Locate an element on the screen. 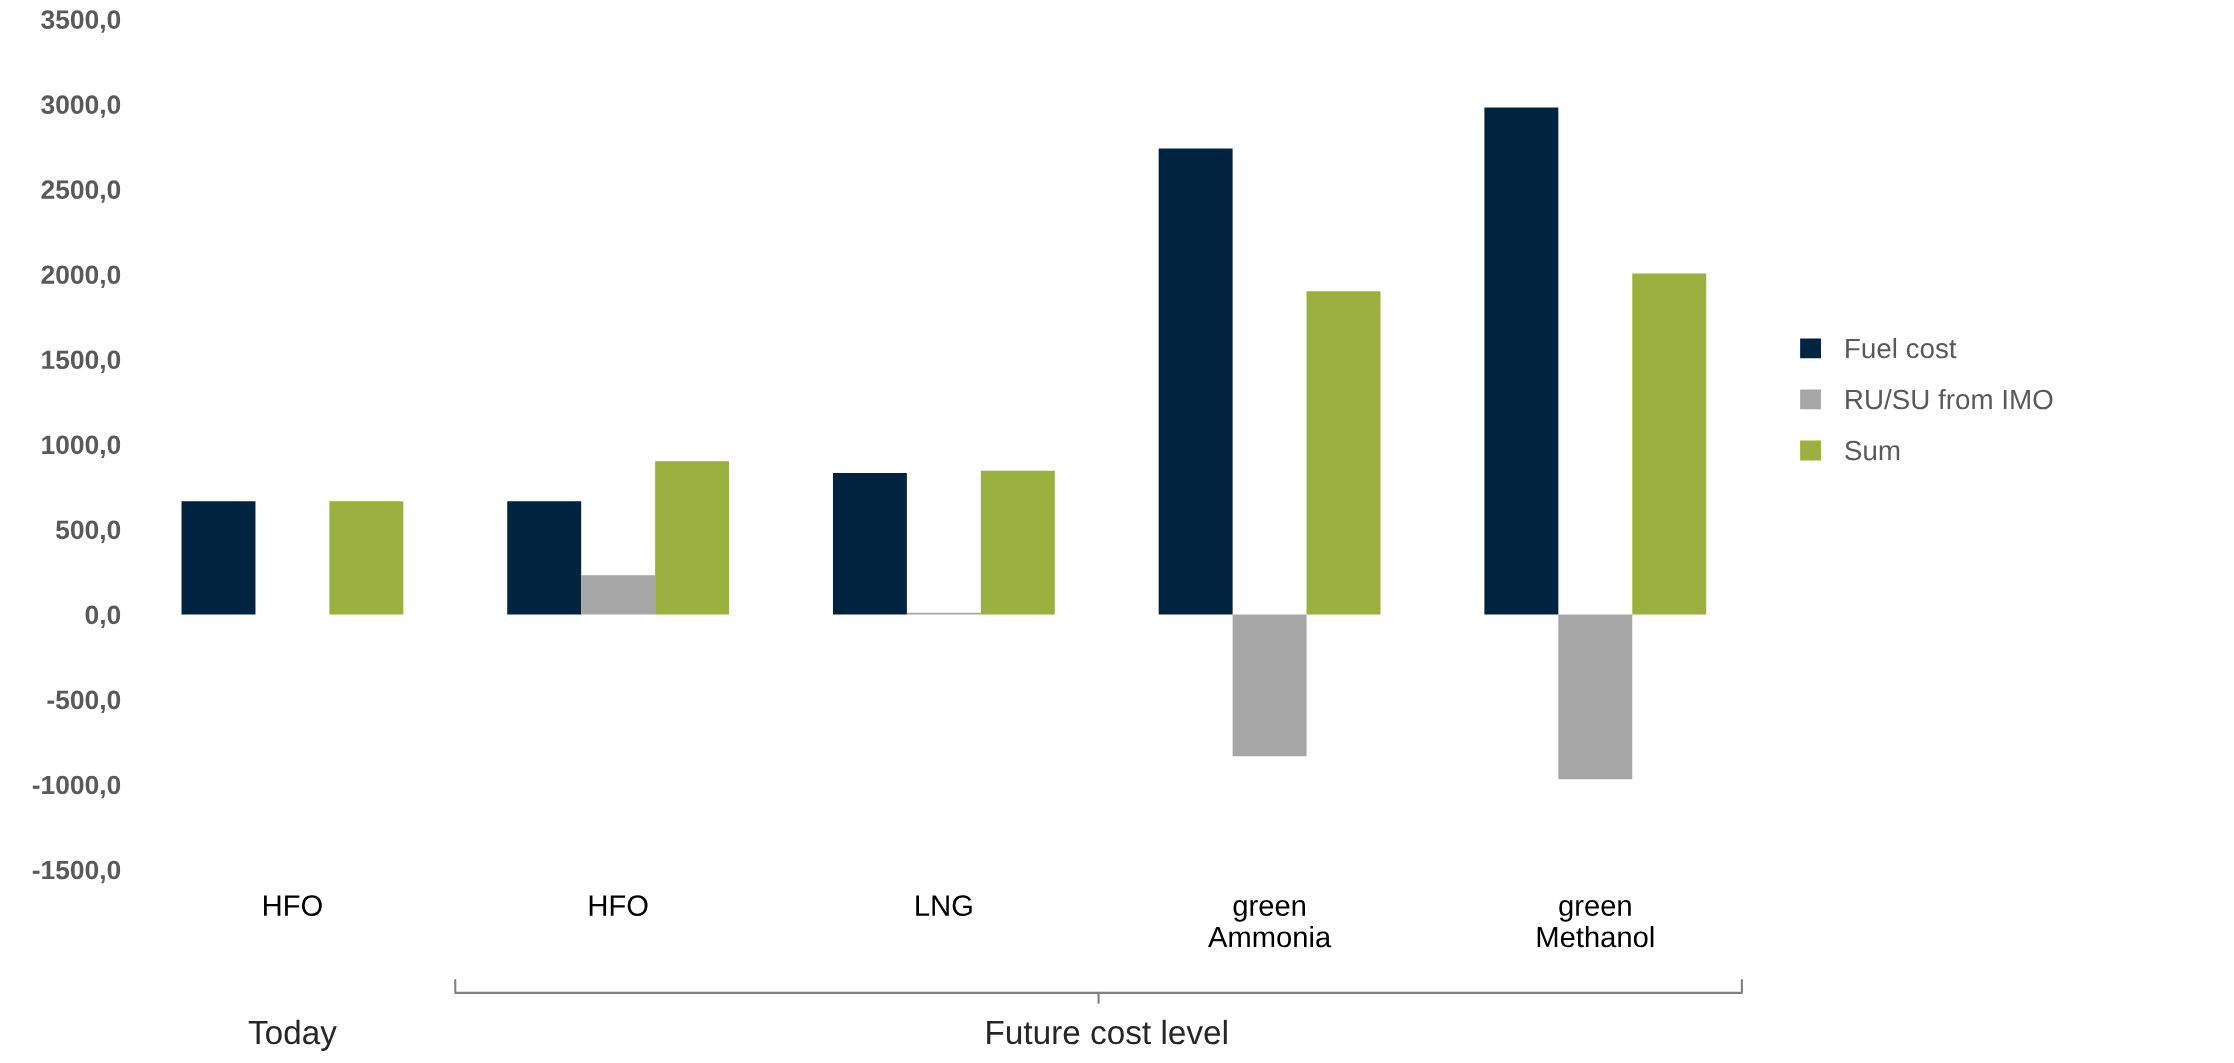 This screenshot has width=2234, height=1063. y-tick-label: 1500,0 is located at coordinates (81, 361).